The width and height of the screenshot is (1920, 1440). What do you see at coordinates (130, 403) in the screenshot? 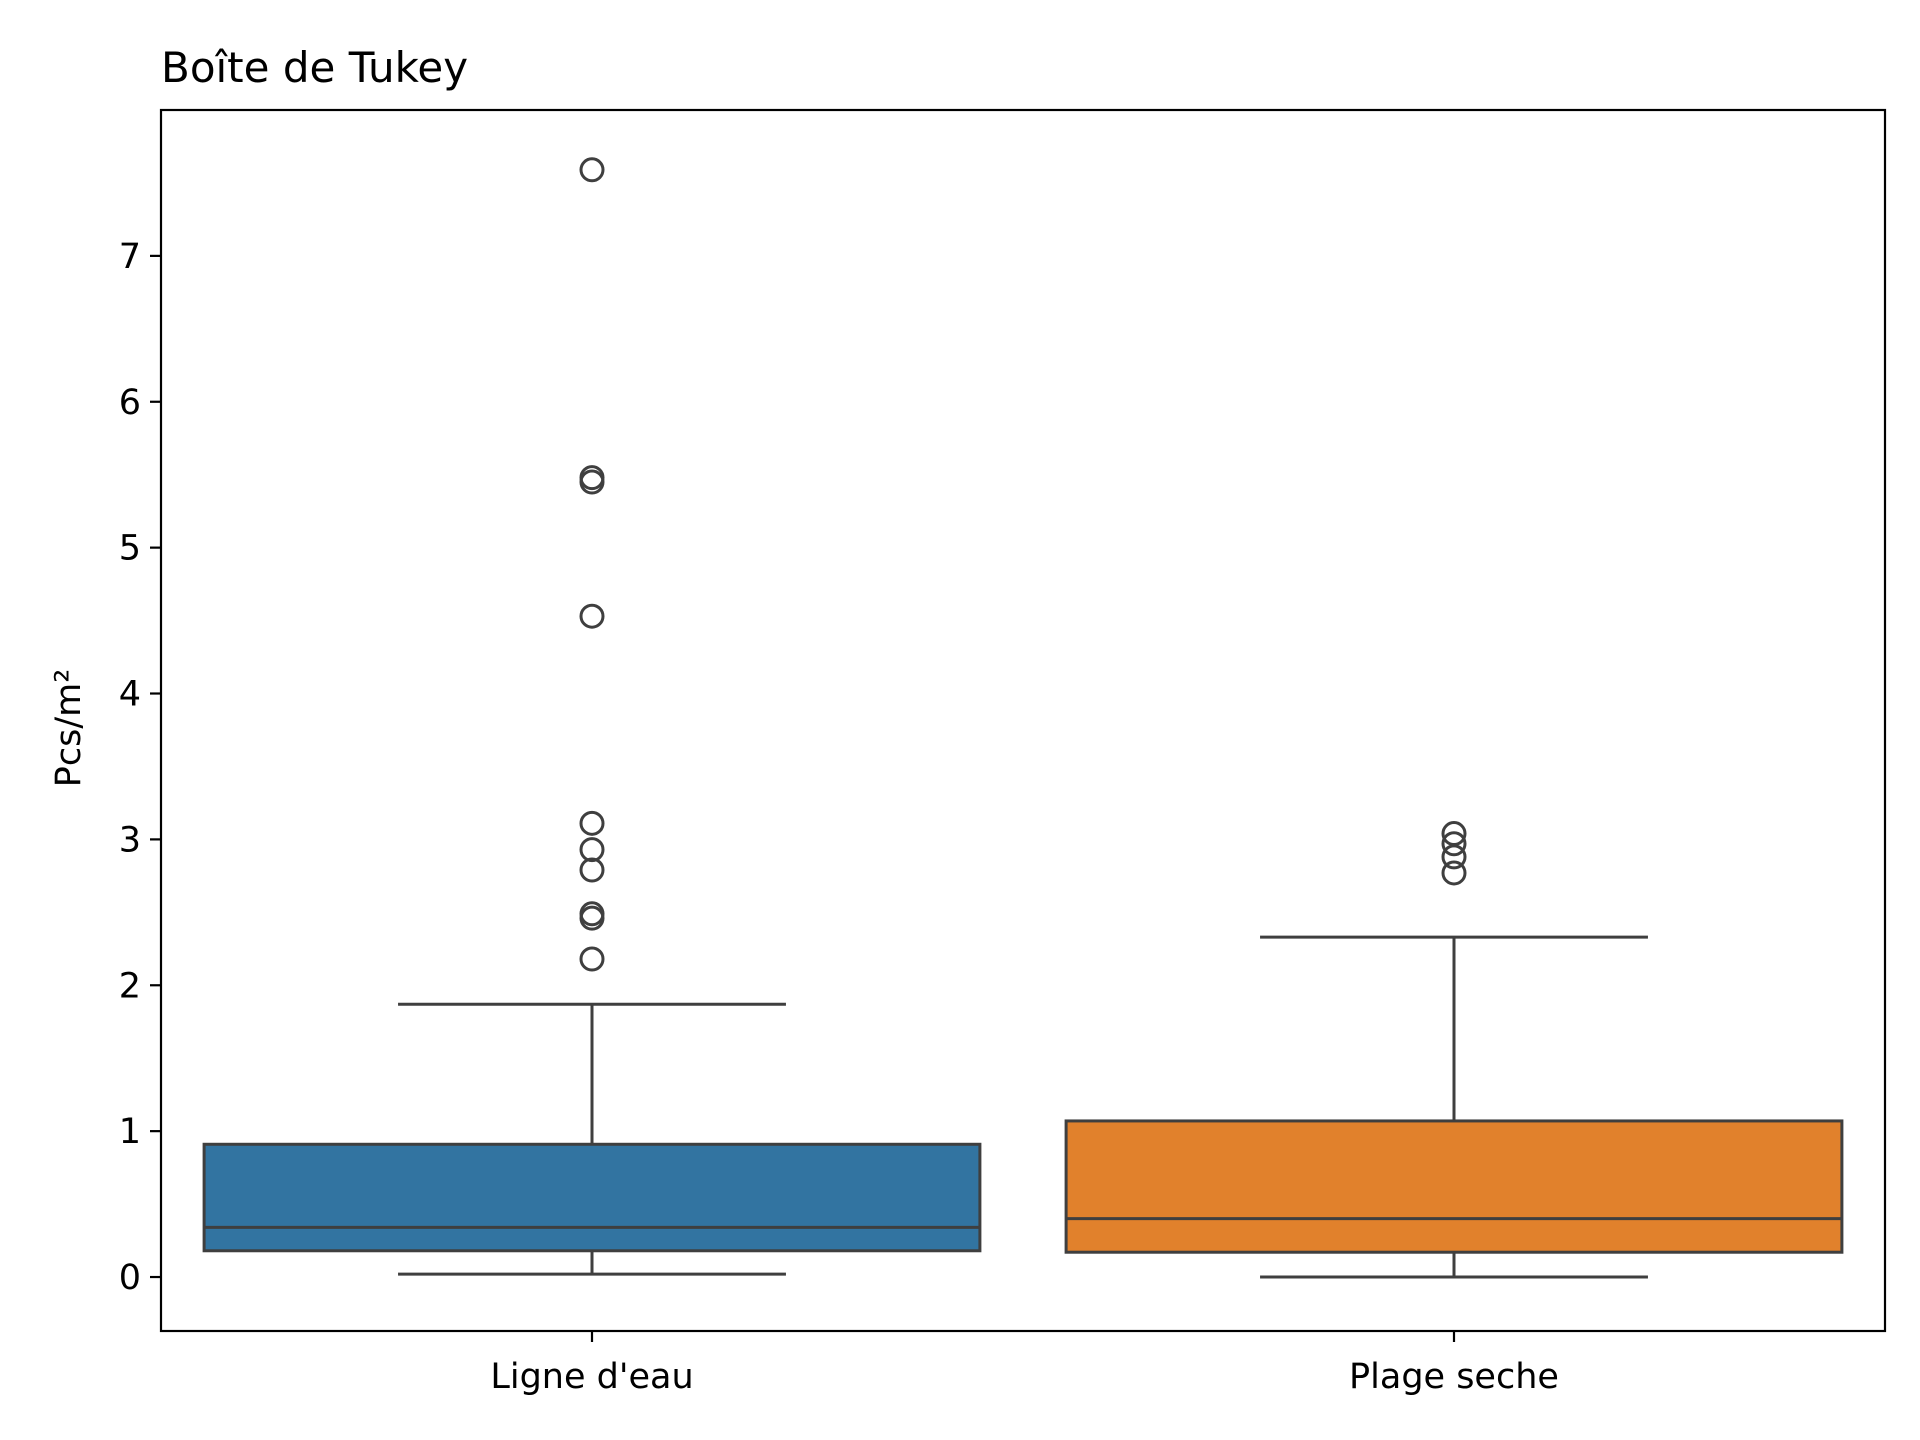
I see `y-tick-label: 6` at bounding box center [130, 403].